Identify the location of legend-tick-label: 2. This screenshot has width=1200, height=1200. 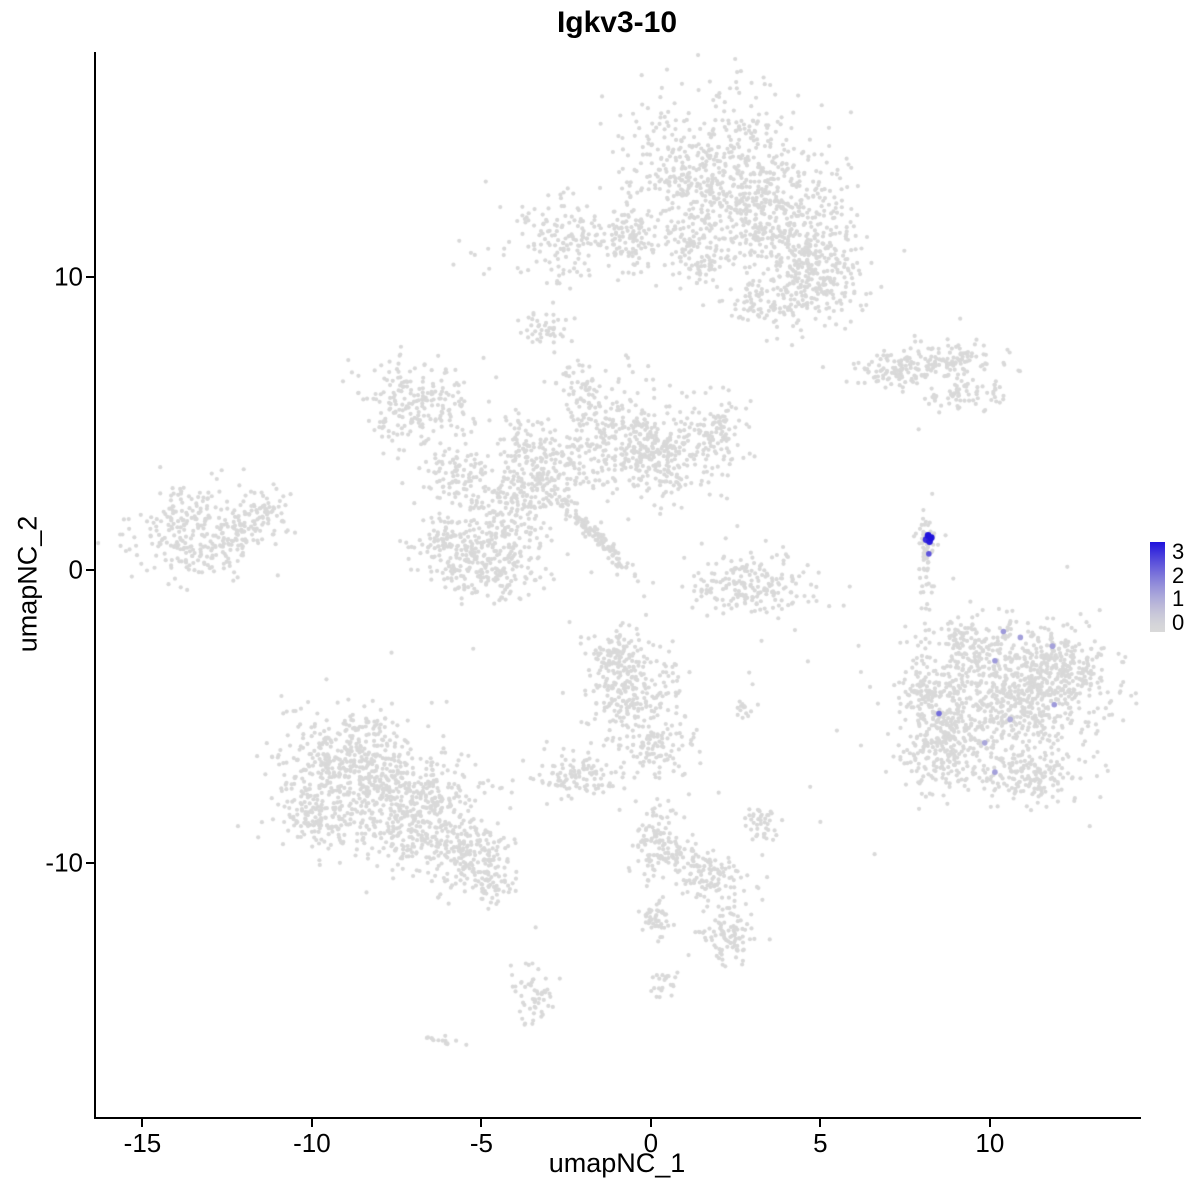
(1178, 575).